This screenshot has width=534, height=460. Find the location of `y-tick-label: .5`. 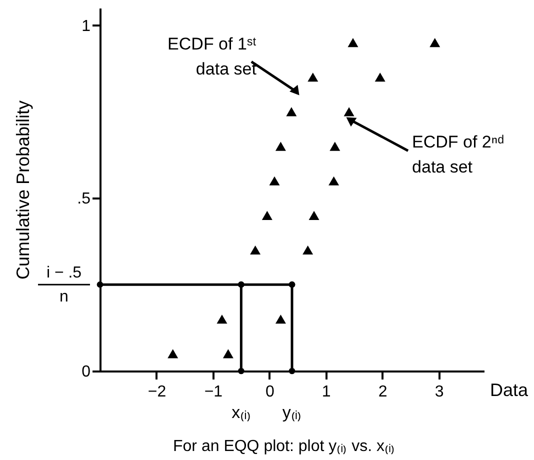

y-tick-label: .5 is located at coordinates (84, 199).